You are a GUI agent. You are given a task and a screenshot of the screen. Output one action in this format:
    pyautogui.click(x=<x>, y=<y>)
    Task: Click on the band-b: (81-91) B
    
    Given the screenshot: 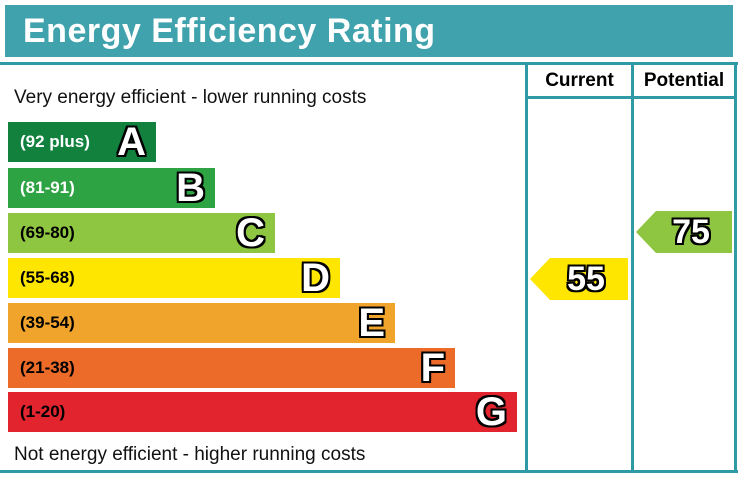 What is the action you would take?
    pyautogui.click(x=111, y=188)
    